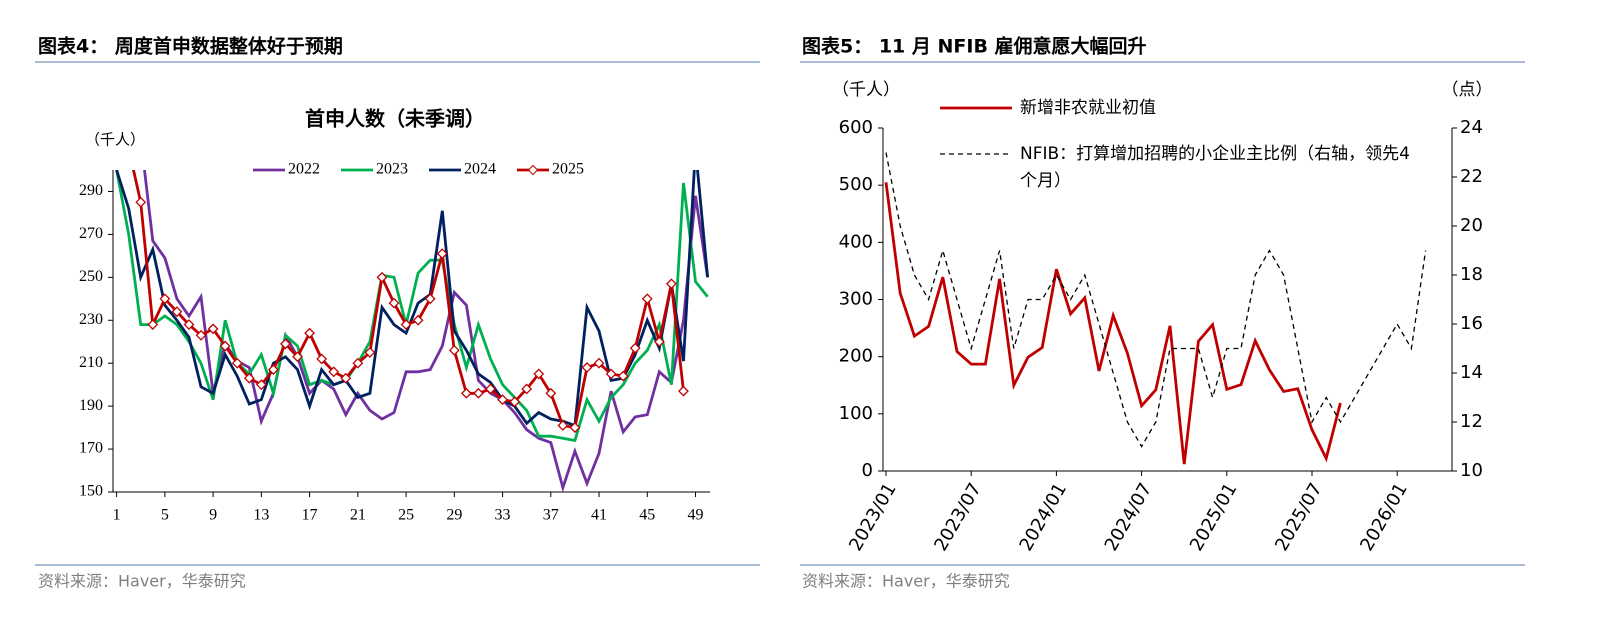  What do you see at coordinates (974, 46) in the screenshot?
I see `figure-title: 图表5： 11 月 NFIB 雇佣意愿大幅回升` at bounding box center [974, 46].